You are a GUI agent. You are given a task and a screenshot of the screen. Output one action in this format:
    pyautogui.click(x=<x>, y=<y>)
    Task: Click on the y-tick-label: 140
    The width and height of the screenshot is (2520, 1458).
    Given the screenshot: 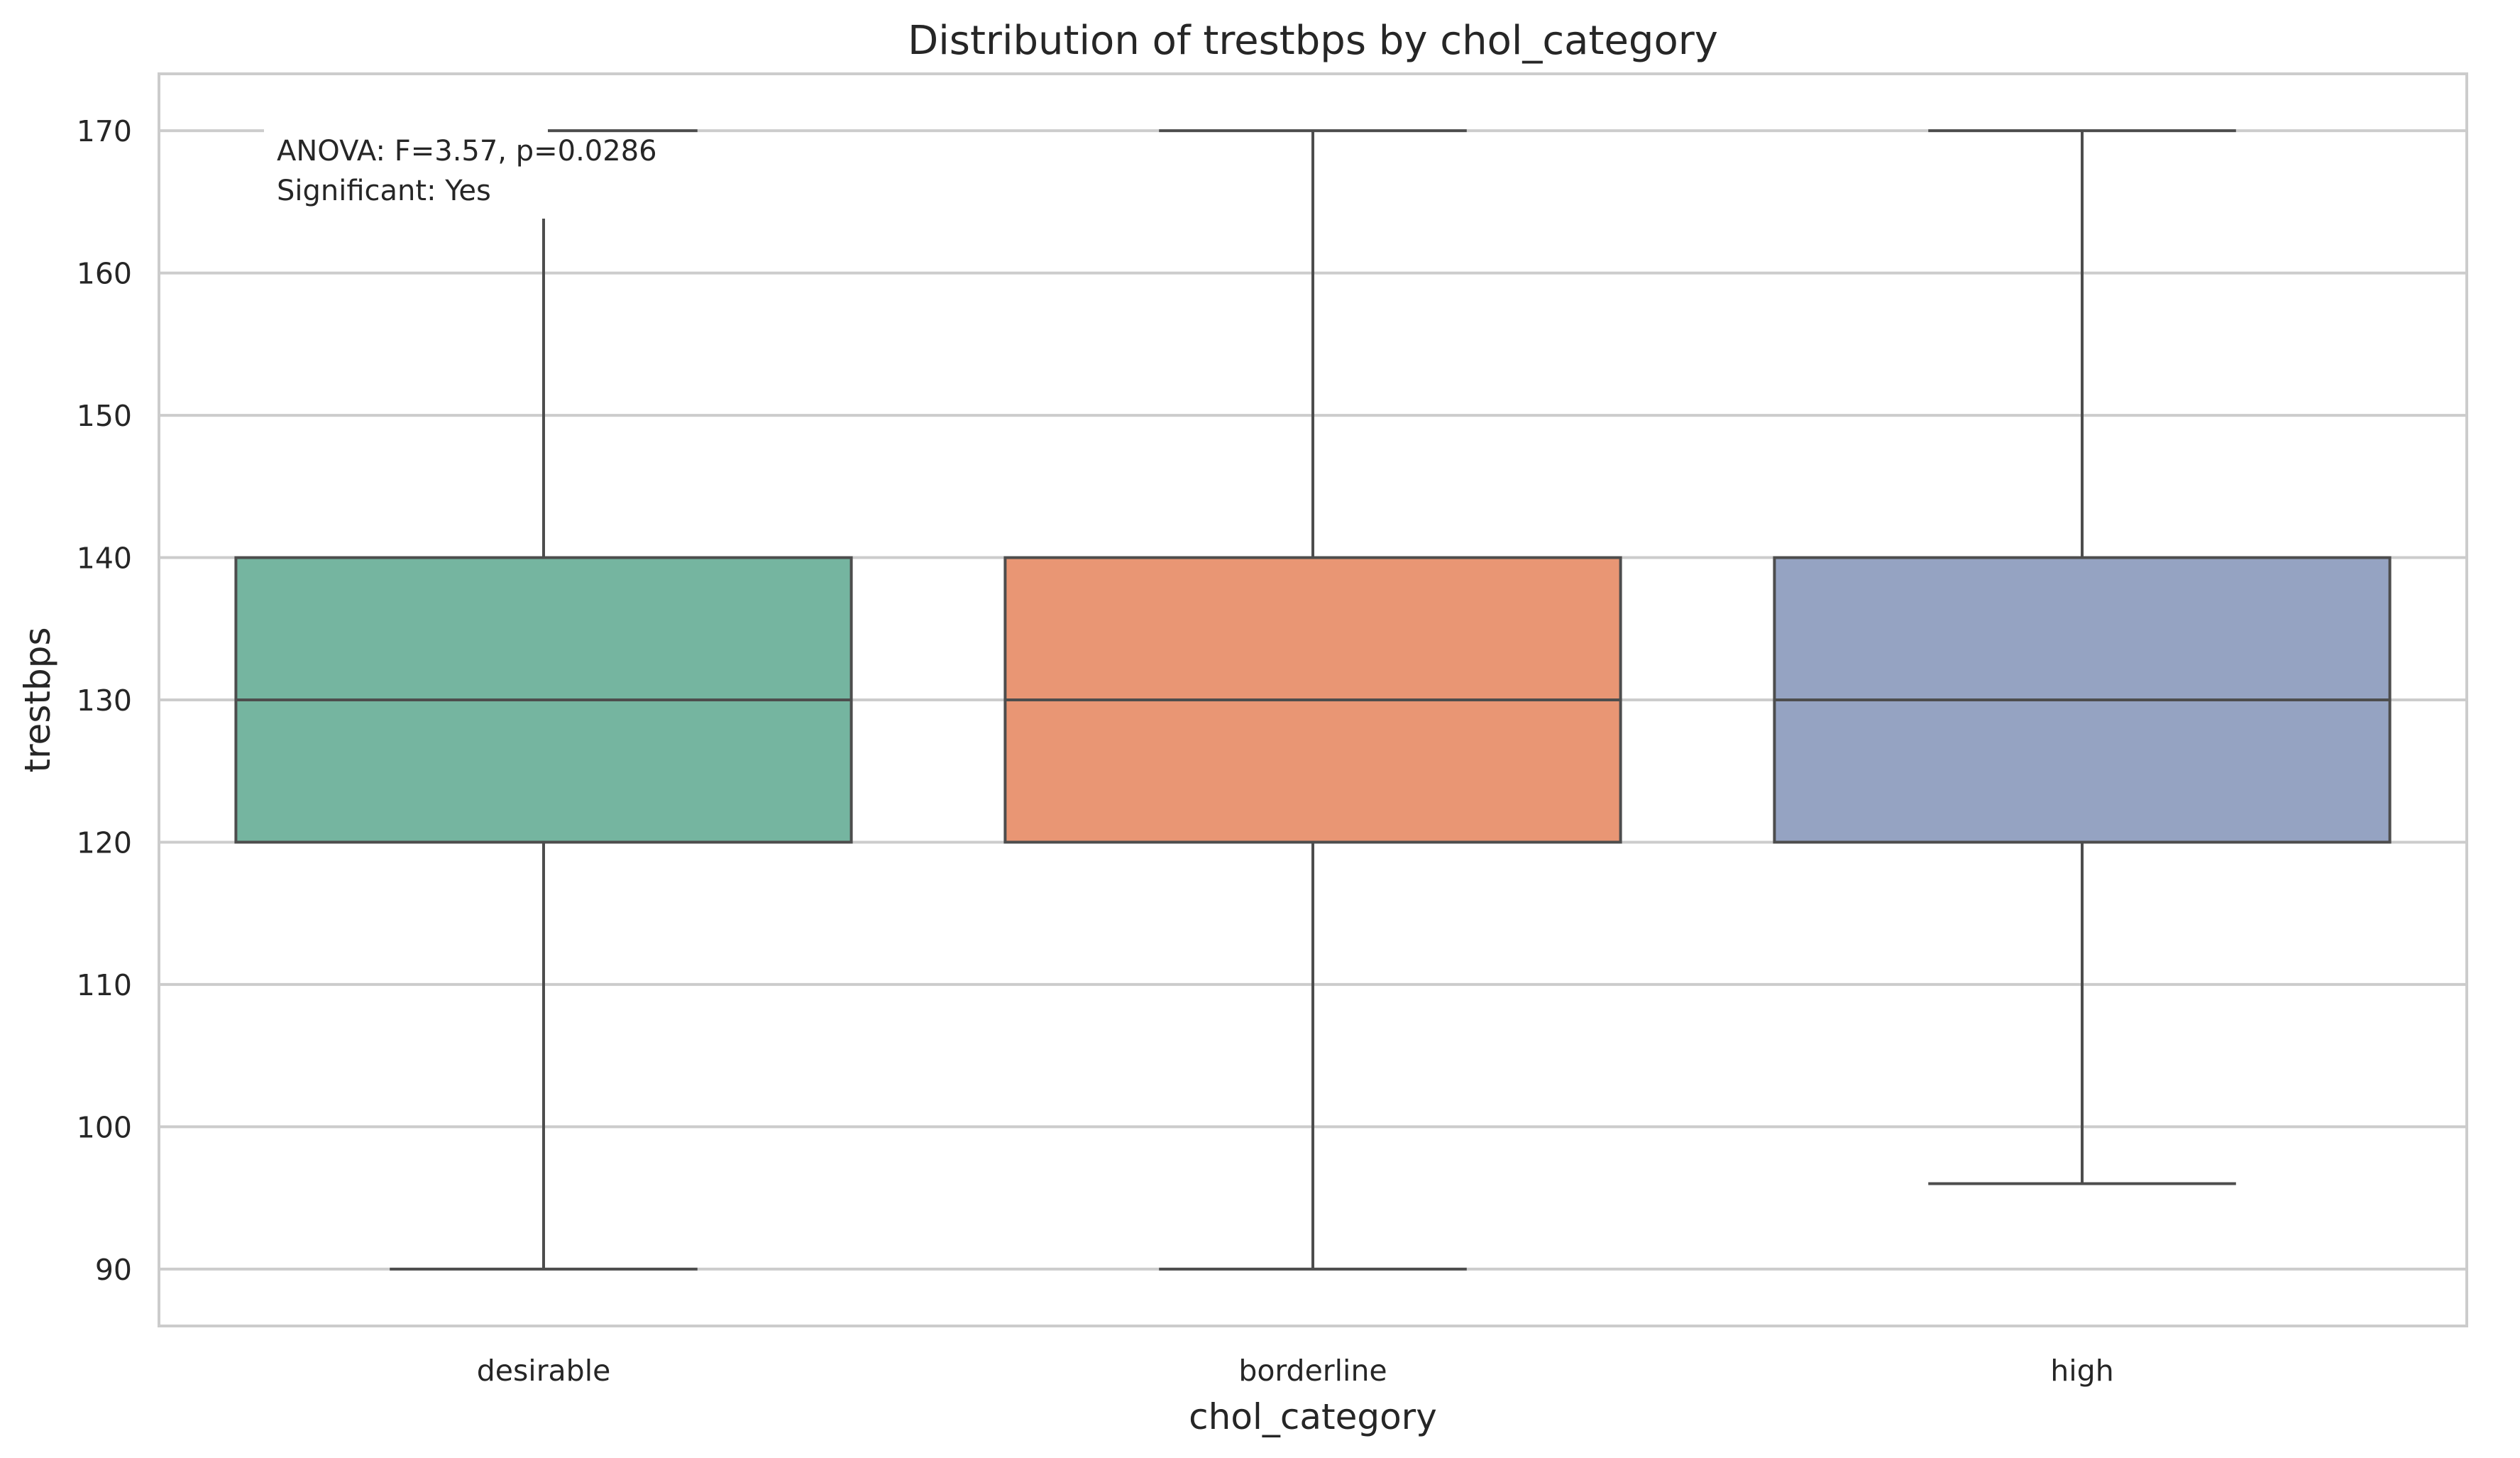 What is the action you would take?
    pyautogui.click(x=105, y=559)
    